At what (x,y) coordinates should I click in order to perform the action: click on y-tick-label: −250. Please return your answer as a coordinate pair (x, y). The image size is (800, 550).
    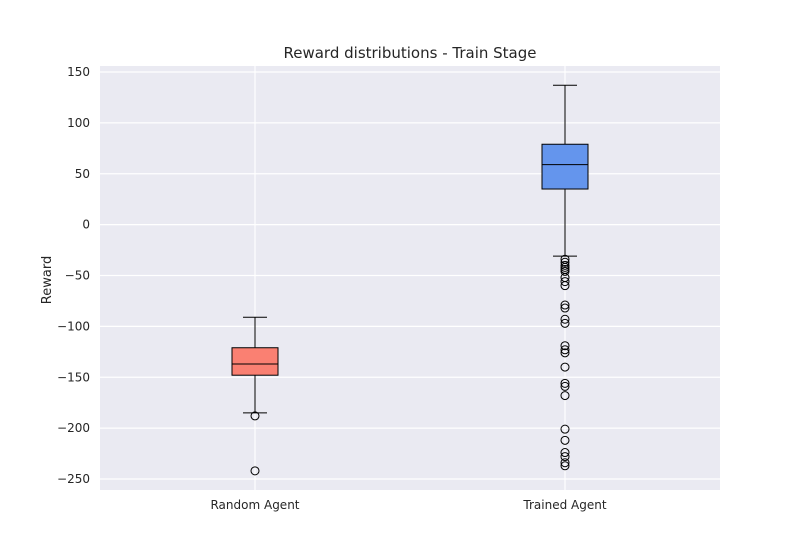
    Looking at the image, I should click on (73, 479).